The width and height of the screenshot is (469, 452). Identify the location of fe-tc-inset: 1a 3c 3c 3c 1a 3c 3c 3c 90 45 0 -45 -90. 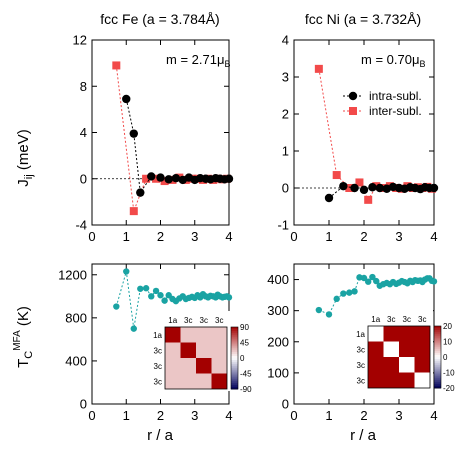
(196, 352).